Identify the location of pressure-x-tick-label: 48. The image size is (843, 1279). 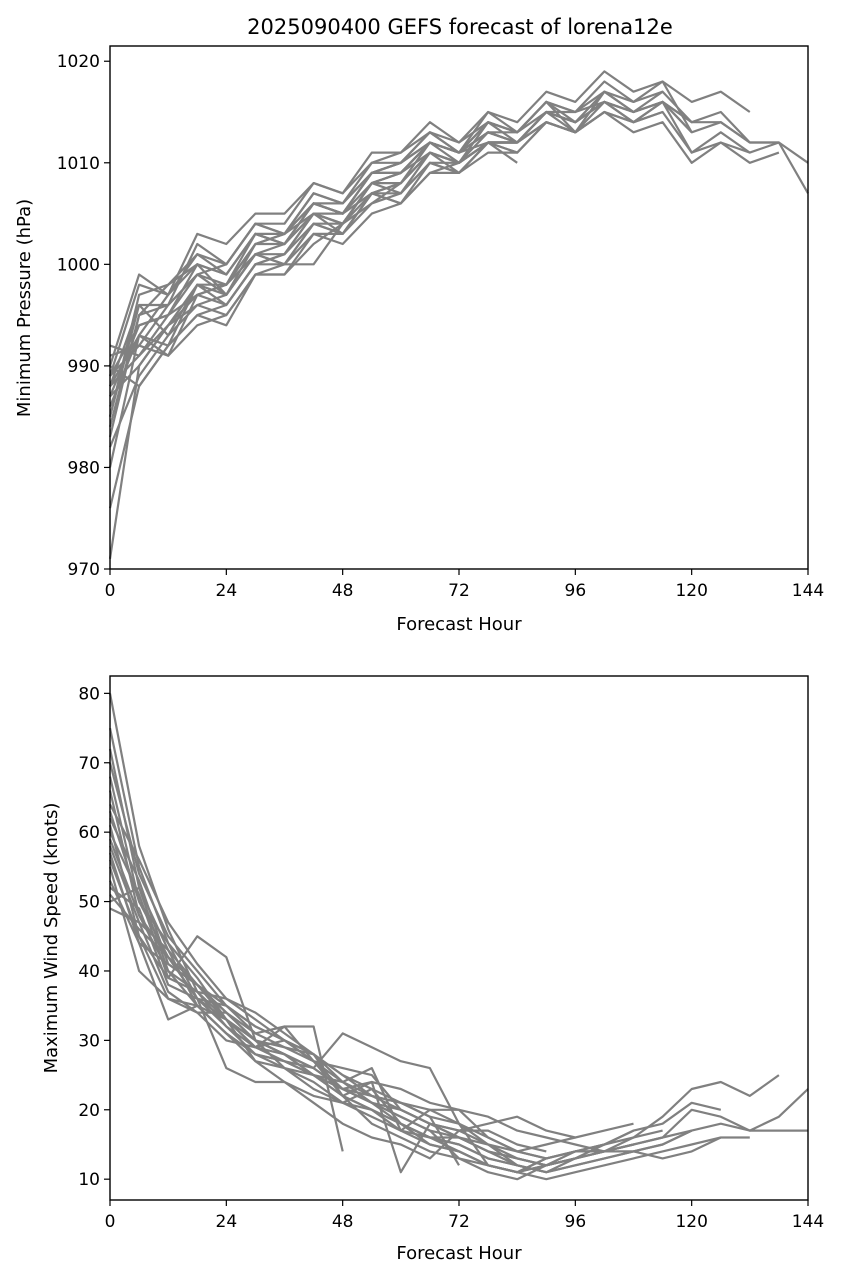
(343, 591).